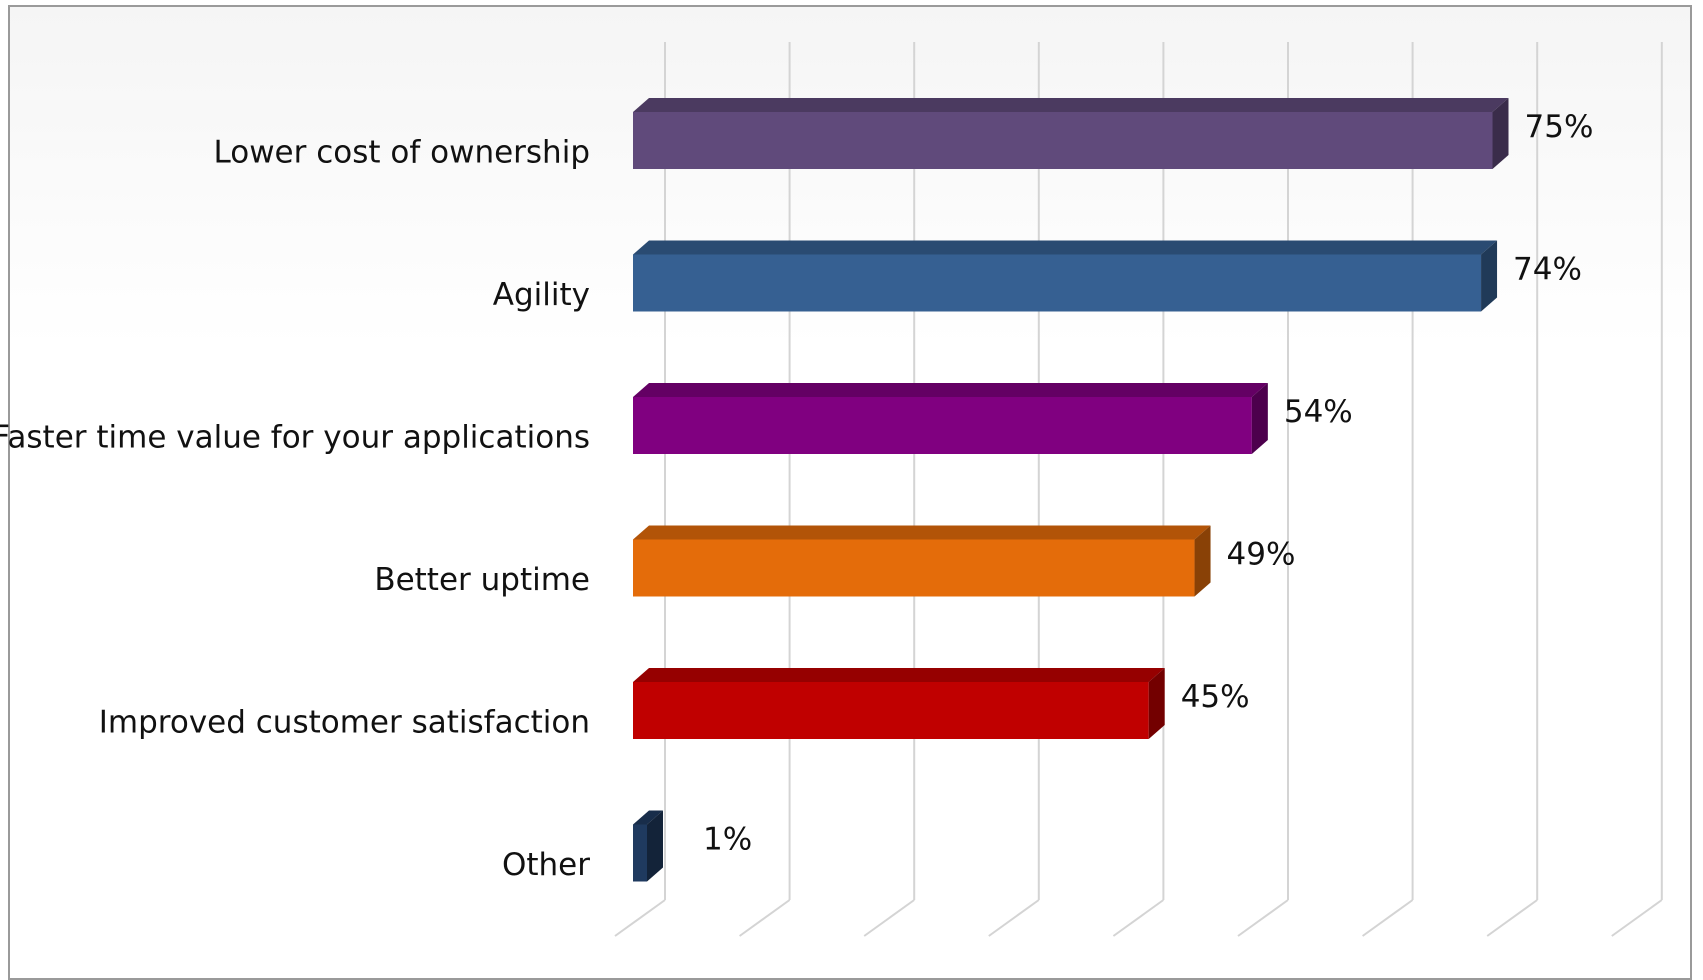 The height and width of the screenshot is (980, 1703). I want to click on category-label: Faster time value for your applications, so click(295, 438).